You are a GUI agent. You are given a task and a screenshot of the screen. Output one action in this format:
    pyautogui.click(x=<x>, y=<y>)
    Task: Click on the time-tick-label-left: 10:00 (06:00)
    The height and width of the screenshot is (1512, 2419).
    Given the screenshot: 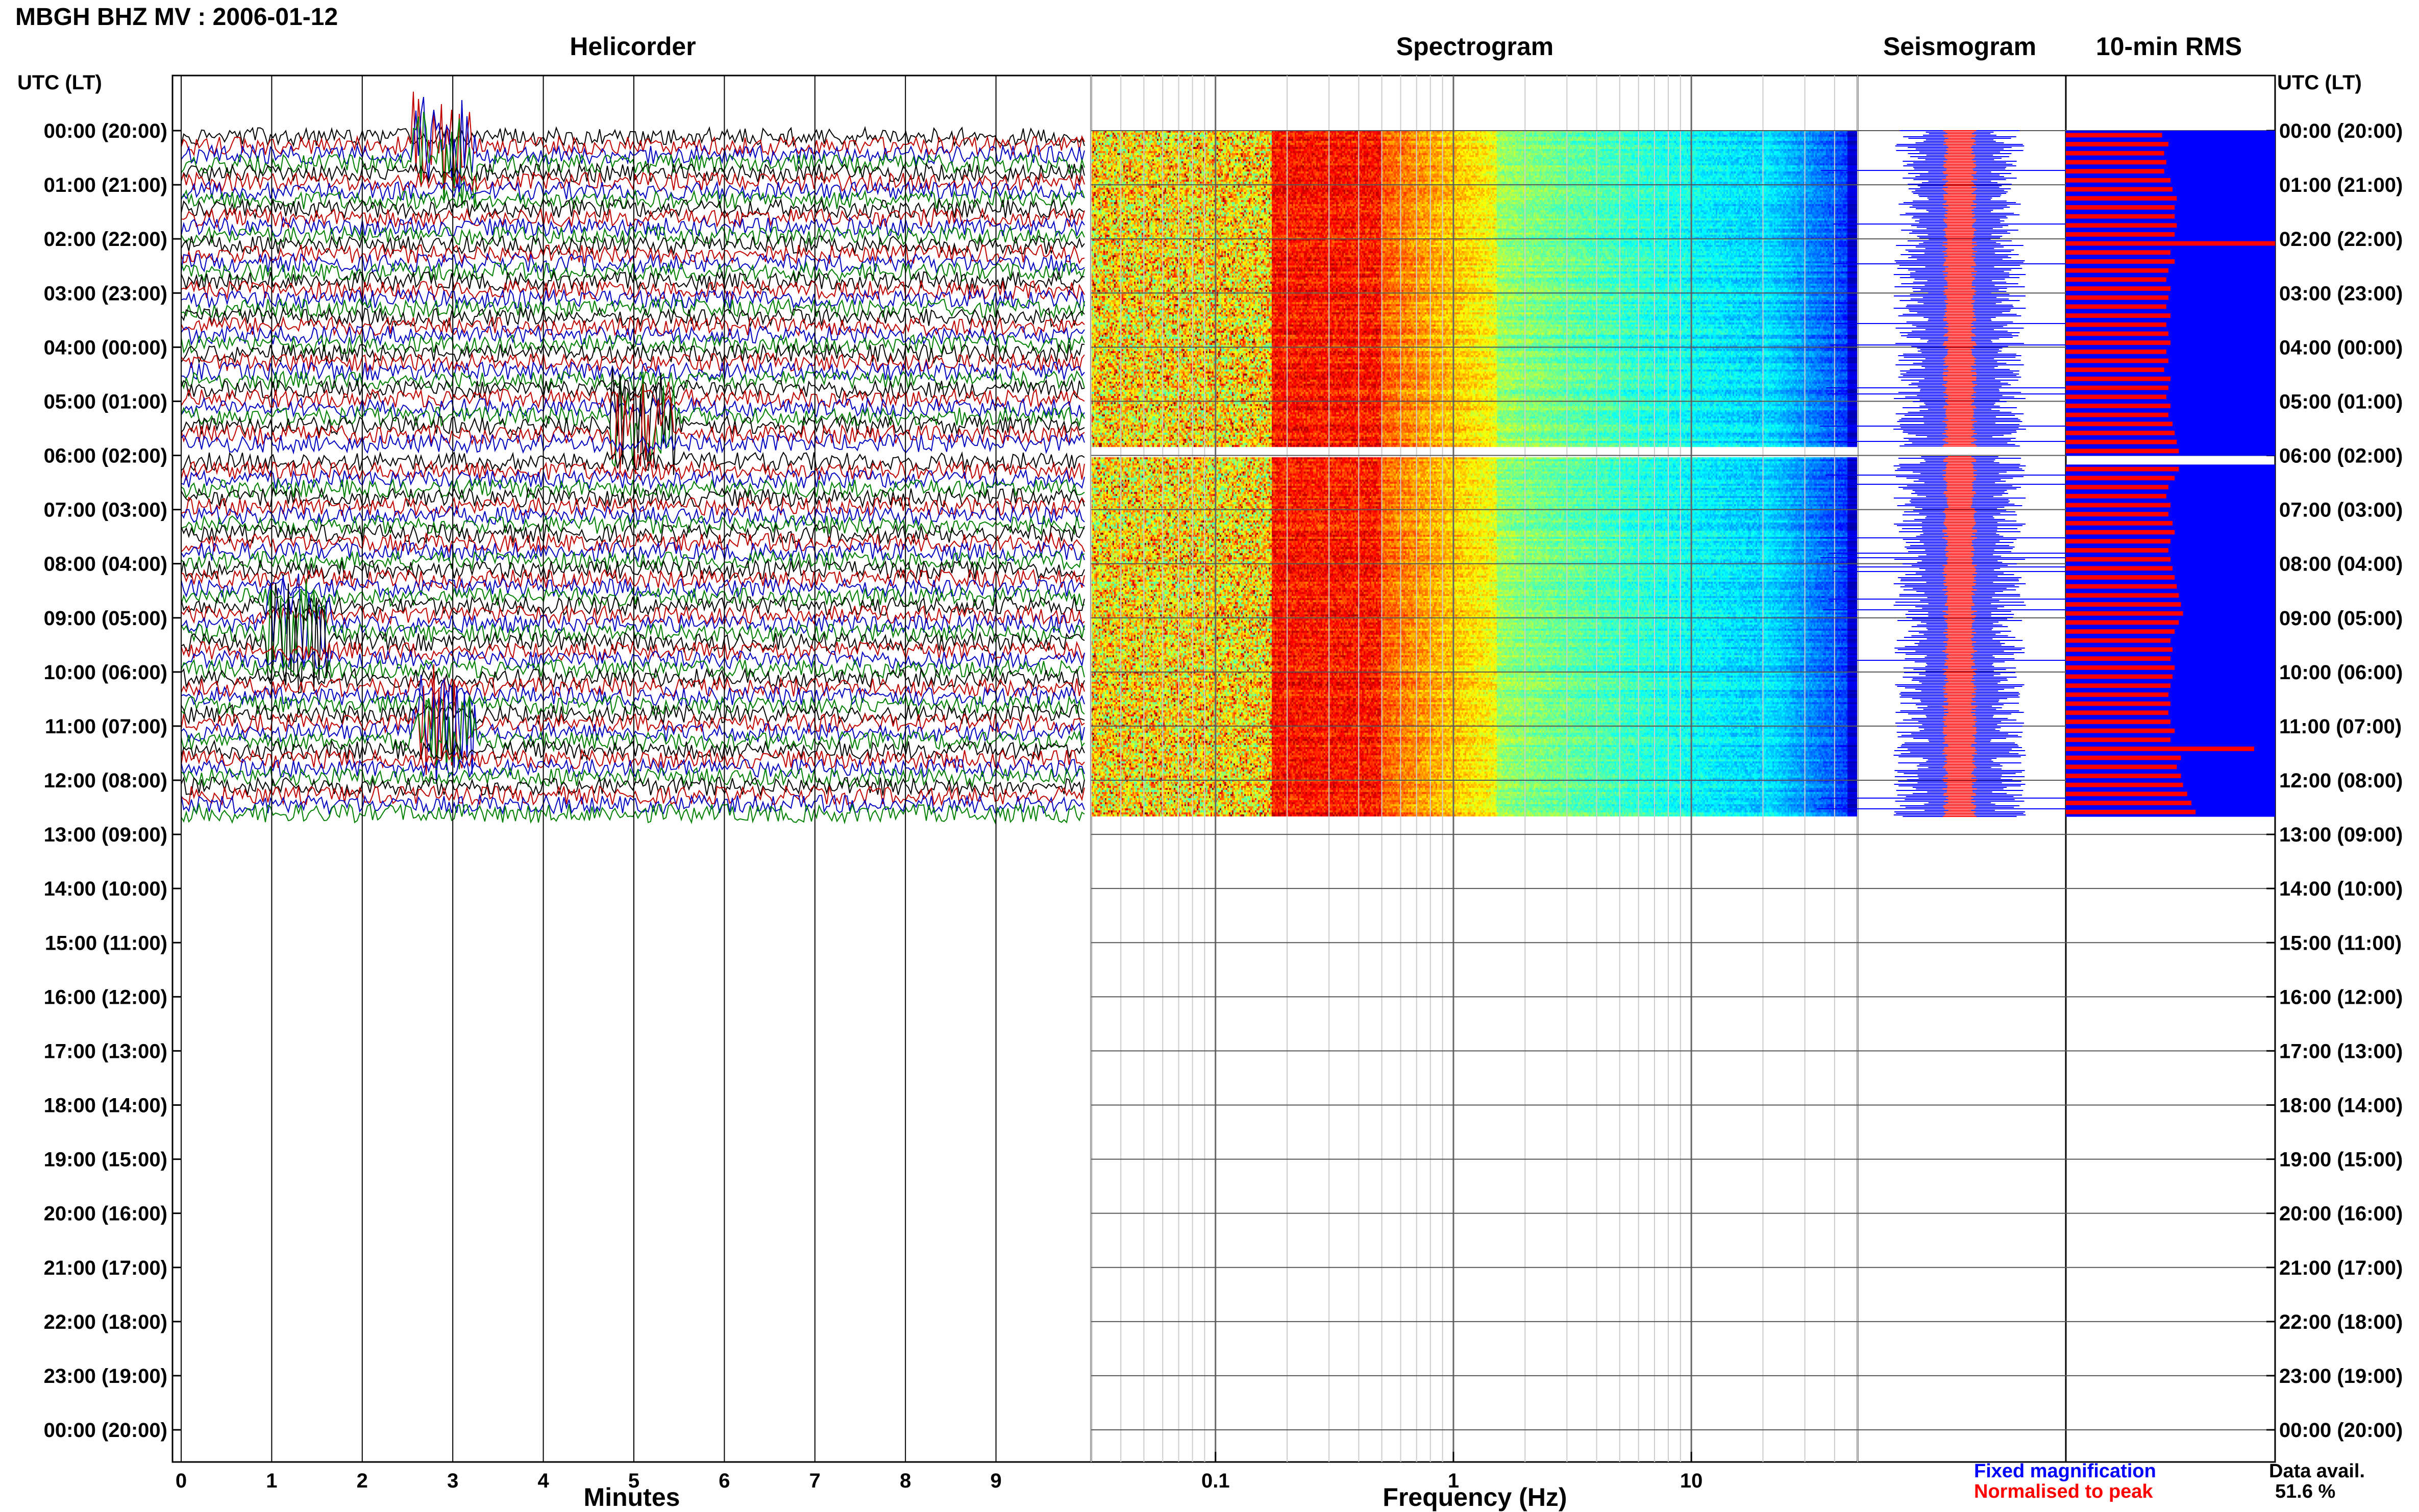 What is the action you would take?
    pyautogui.click(x=105, y=672)
    